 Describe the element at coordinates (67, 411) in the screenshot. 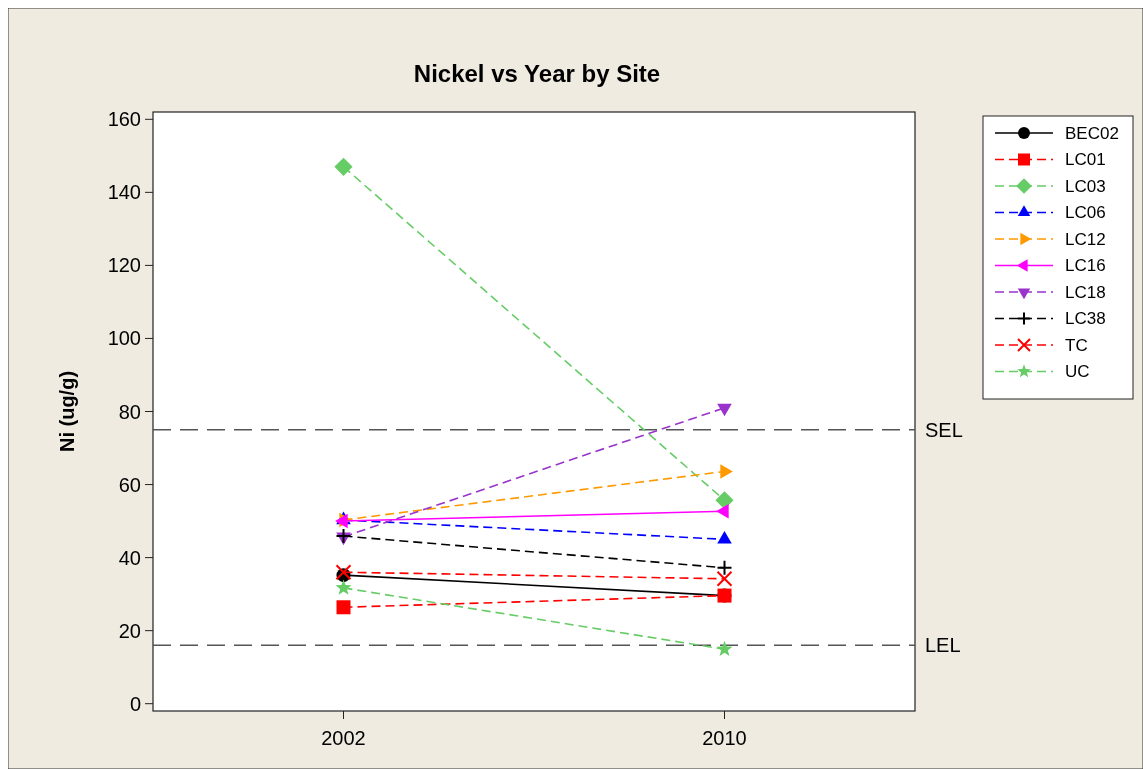

I see `y-axis-title: Ni (ug/g)` at that location.